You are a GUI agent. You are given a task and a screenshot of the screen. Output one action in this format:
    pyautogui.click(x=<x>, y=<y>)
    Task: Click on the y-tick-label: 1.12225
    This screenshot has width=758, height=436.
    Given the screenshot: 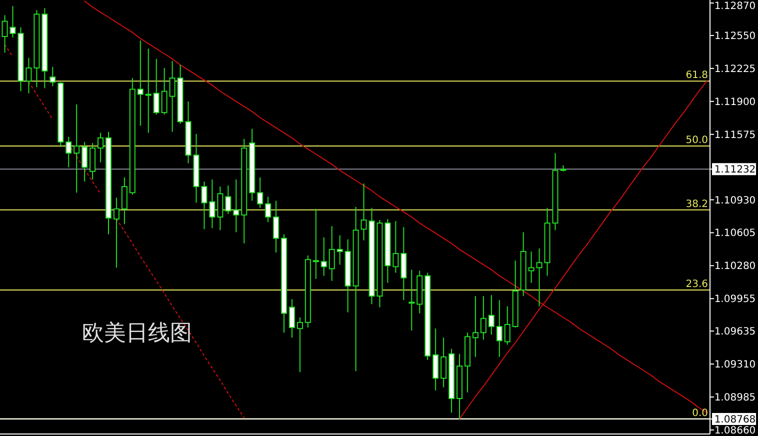 What is the action you would take?
    pyautogui.click(x=735, y=69)
    